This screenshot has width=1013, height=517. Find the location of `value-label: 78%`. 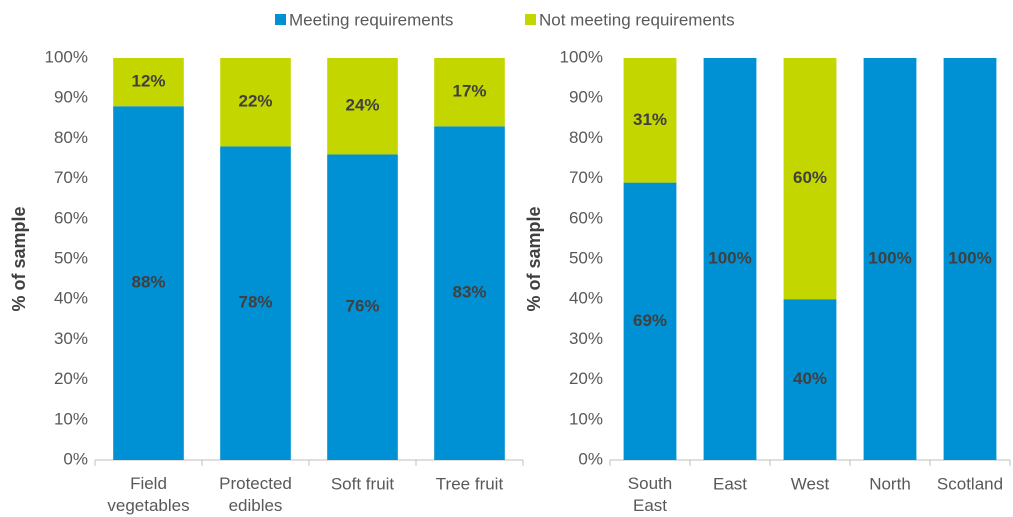

value-label: 78% is located at coordinates (255, 302).